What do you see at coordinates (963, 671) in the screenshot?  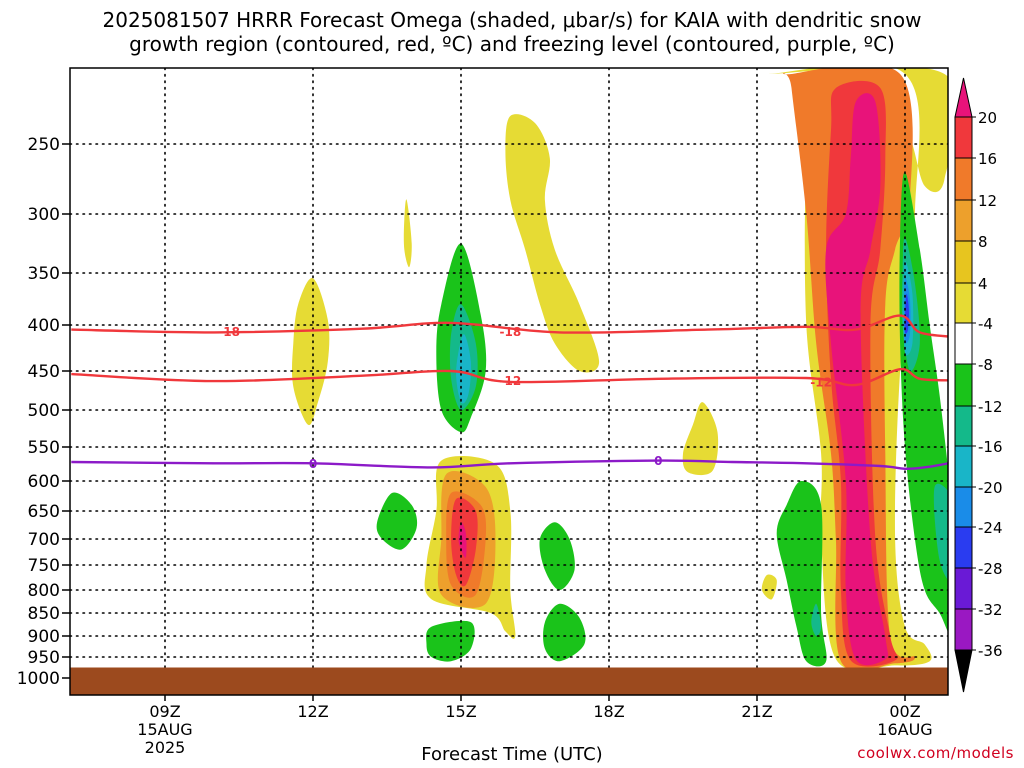 I see `colorbar-arrow-bottom` at bounding box center [963, 671].